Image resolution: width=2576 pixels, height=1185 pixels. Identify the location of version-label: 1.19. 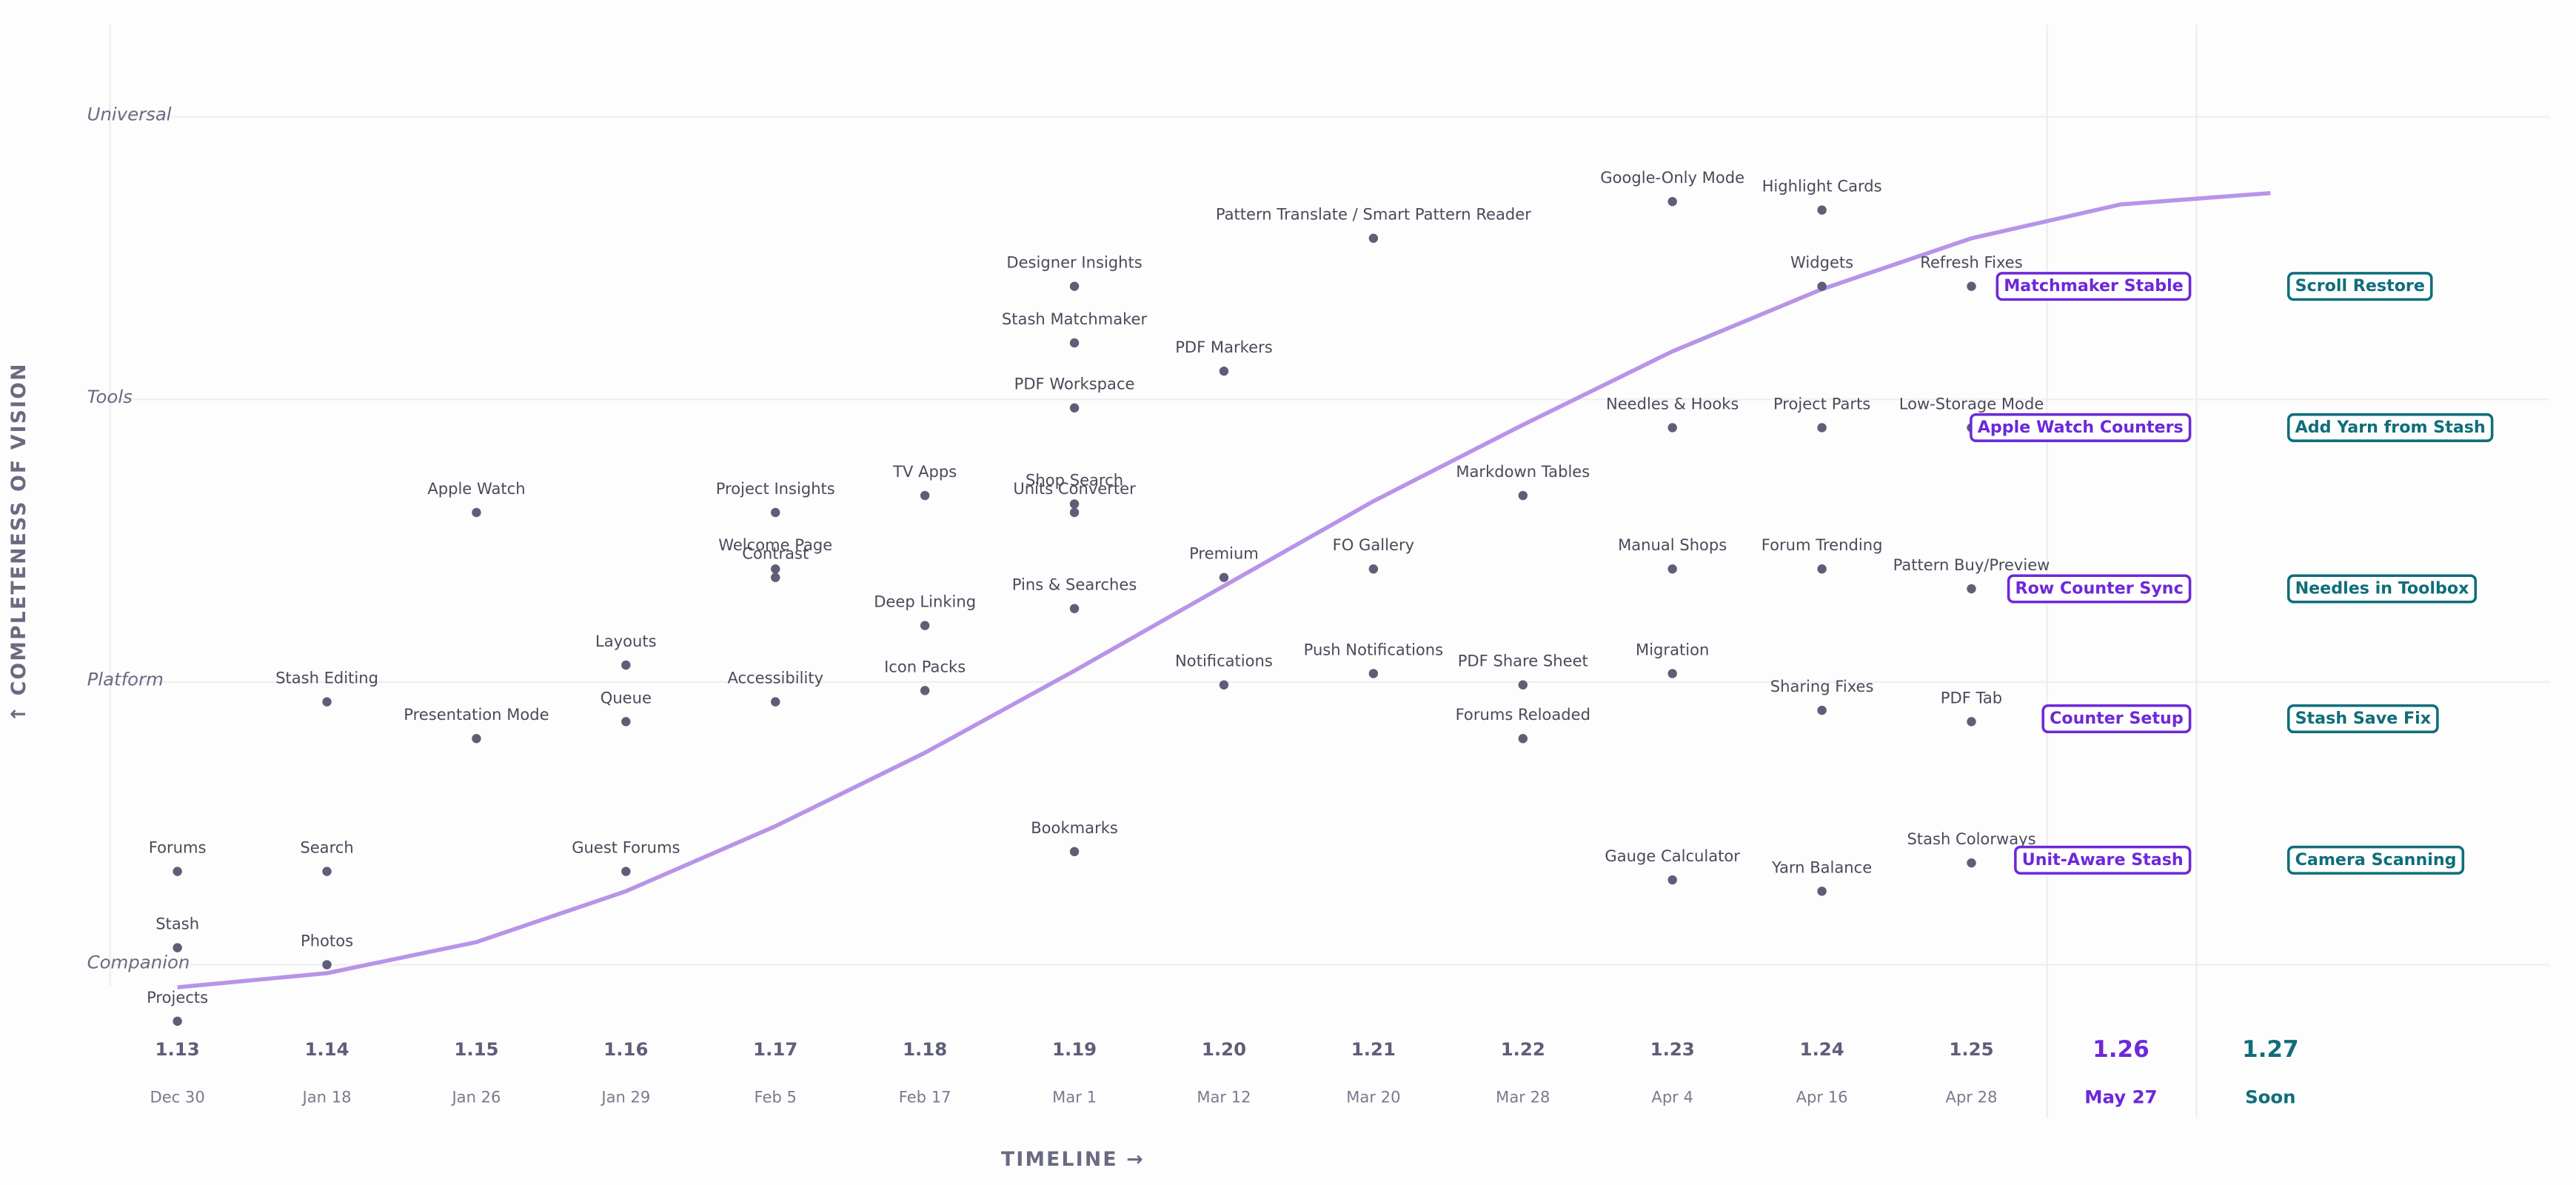
(1074, 1049).